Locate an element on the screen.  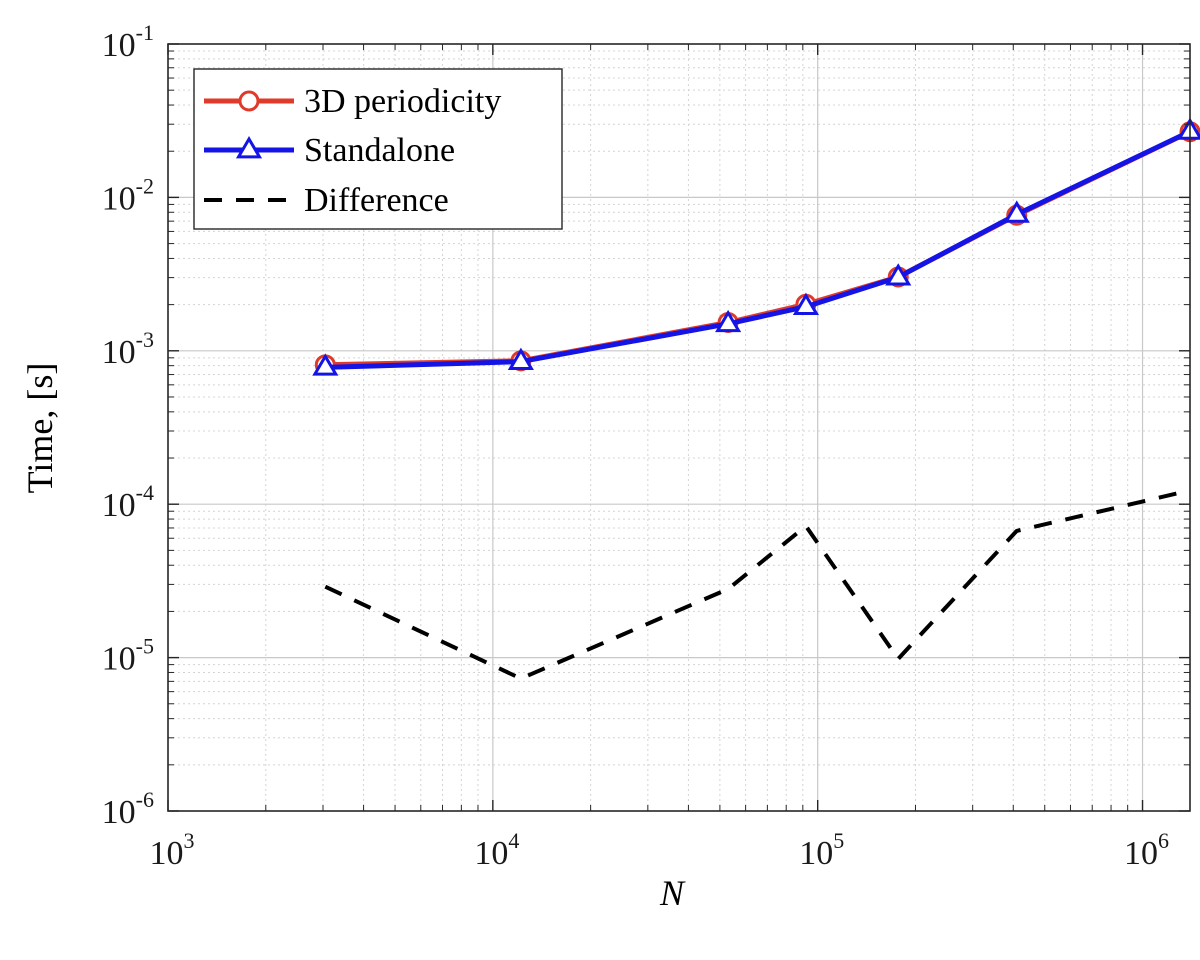
x-axis-title: N is located at coordinates (672, 893).